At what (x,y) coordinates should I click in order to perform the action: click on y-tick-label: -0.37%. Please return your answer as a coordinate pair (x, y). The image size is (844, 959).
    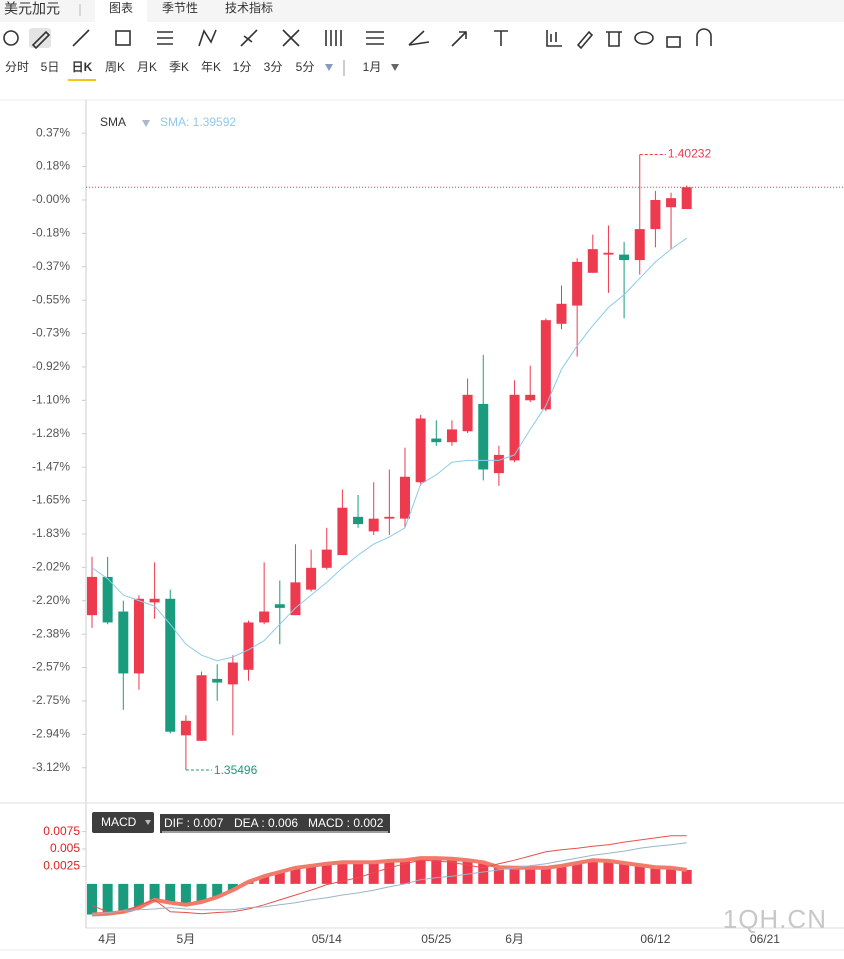
    Looking at the image, I should click on (51, 266).